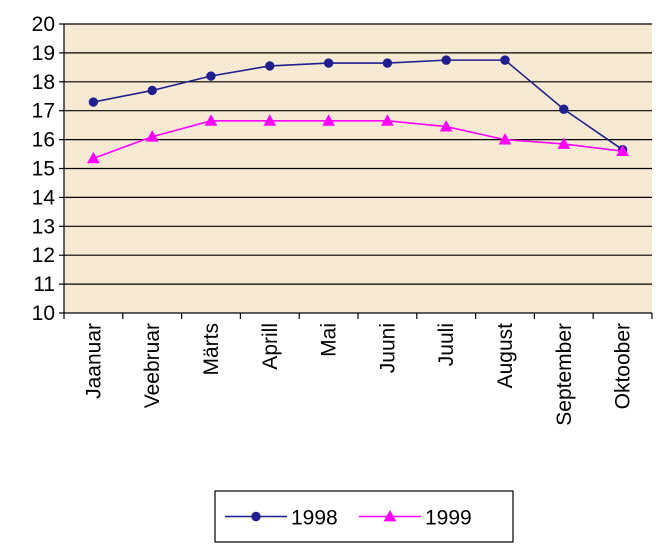  Describe the element at coordinates (43, 169) in the screenshot. I see `y-tick-label: 15` at that location.